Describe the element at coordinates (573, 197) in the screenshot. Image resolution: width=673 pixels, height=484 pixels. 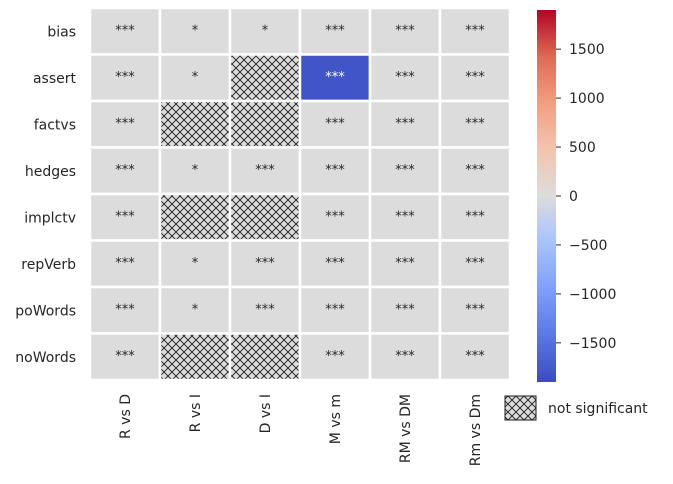
I see `colorbar-tick-label: 0` at that location.